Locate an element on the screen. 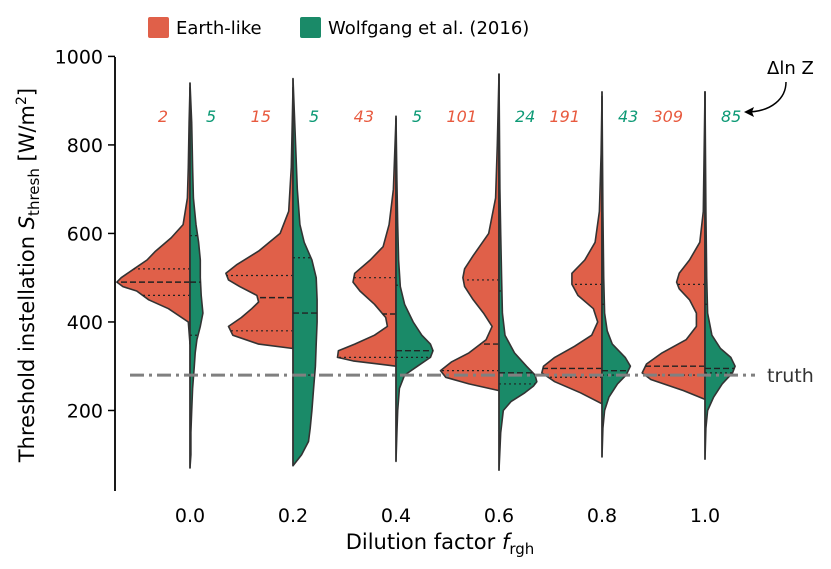 The width and height of the screenshot is (831, 569). x-tick-label: 0.2 is located at coordinates (293, 516).